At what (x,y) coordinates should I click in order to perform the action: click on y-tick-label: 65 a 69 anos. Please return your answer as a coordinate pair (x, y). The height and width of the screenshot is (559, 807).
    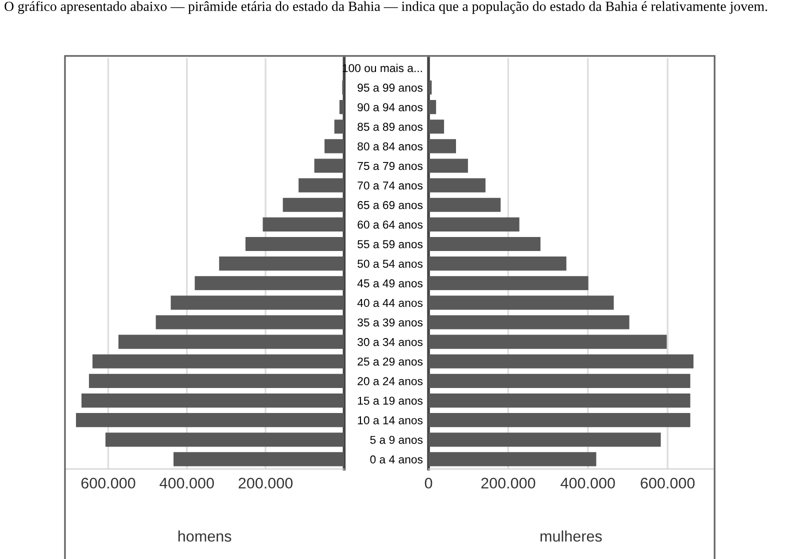
    Looking at the image, I should click on (390, 205).